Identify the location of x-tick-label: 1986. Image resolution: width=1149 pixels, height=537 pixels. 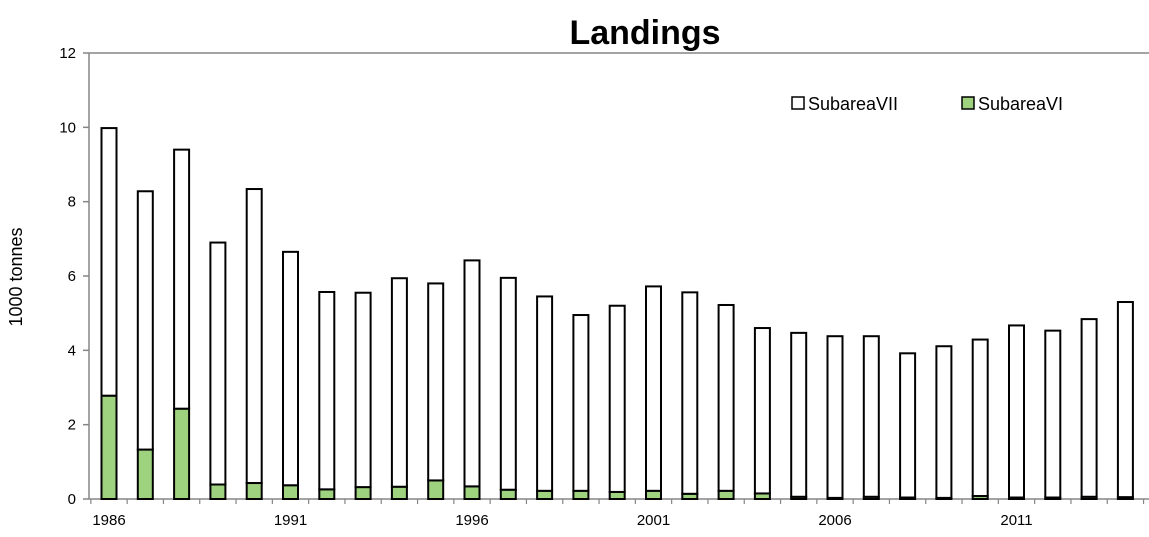
(108, 520).